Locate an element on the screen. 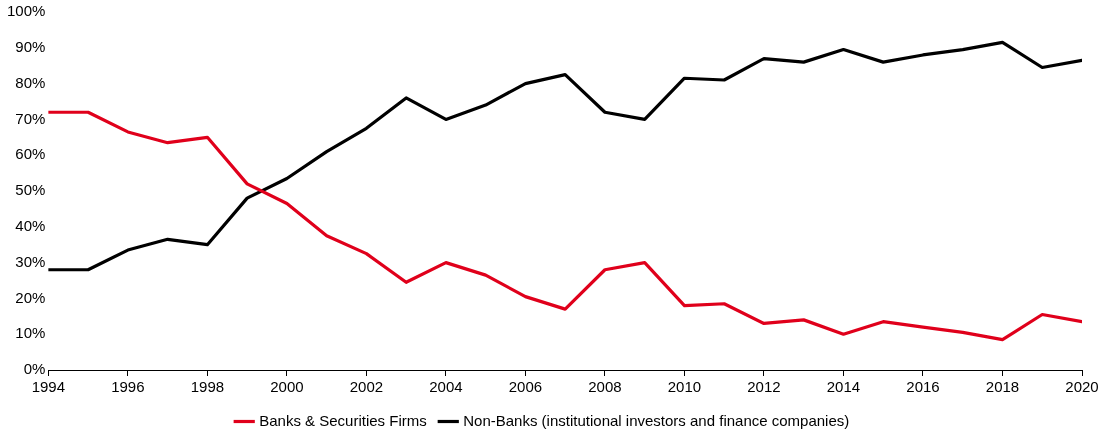  y-tick-label: 10% is located at coordinates (30, 333).